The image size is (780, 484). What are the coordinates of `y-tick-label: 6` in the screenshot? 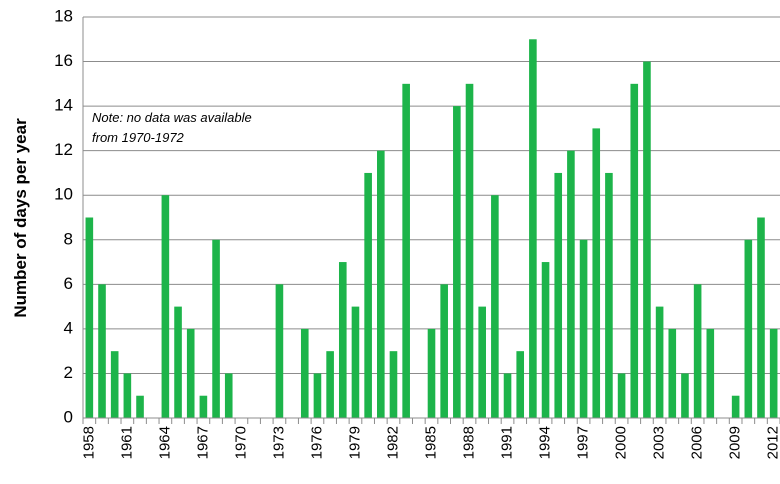 It's located at (68, 283).